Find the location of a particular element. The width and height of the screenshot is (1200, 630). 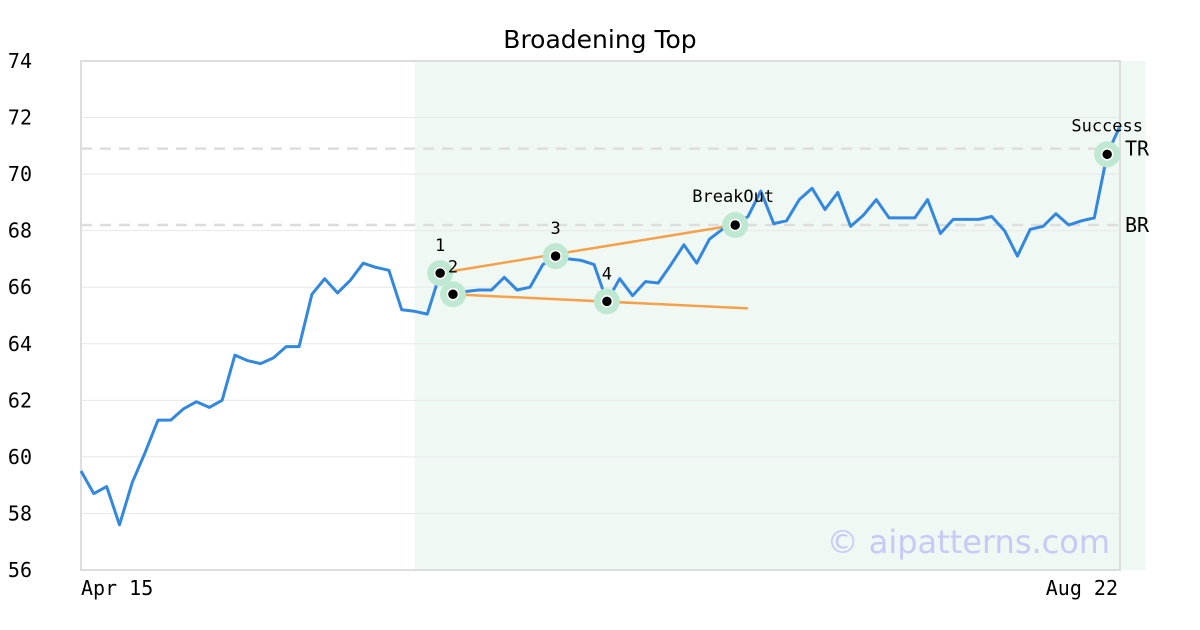

point-label-2: 2 is located at coordinates (453, 267).